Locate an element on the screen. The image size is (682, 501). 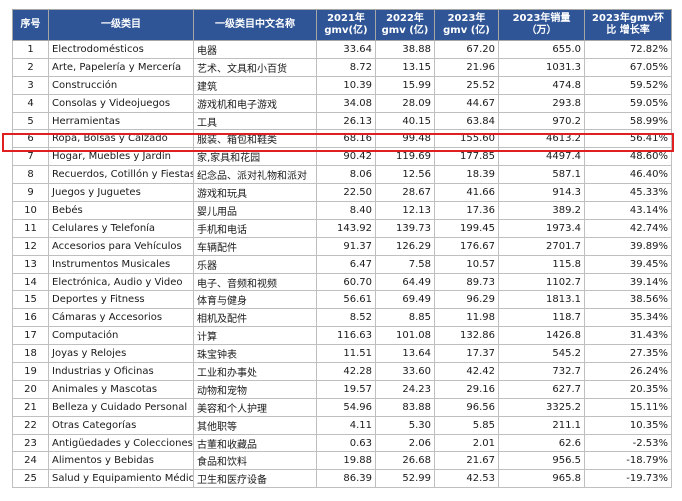
cell-category-cn: 卫生和医疗设备 is located at coordinates (255, 479).